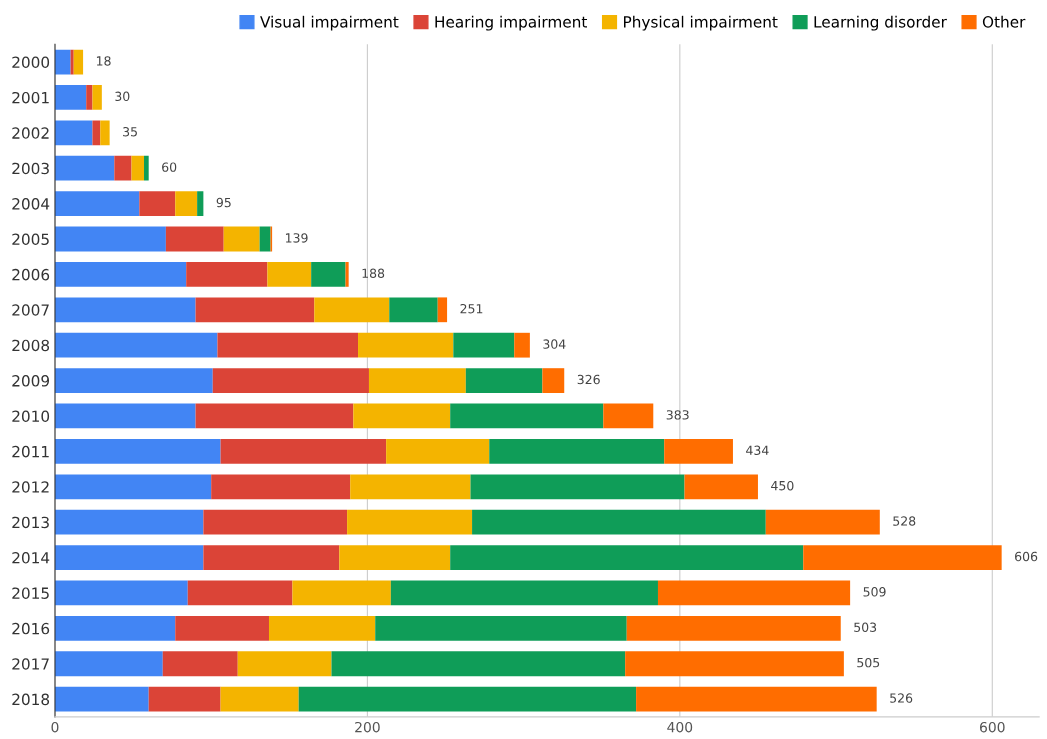 This screenshot has height=739, width=1047. I want to click on y-tick-label: 2001, so click(30, 97).